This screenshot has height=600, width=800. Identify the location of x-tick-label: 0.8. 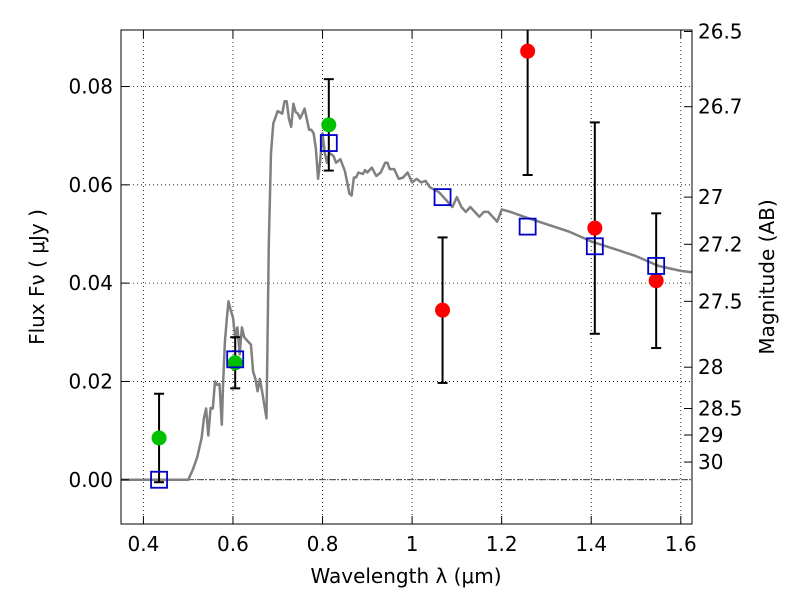
(323, 544).